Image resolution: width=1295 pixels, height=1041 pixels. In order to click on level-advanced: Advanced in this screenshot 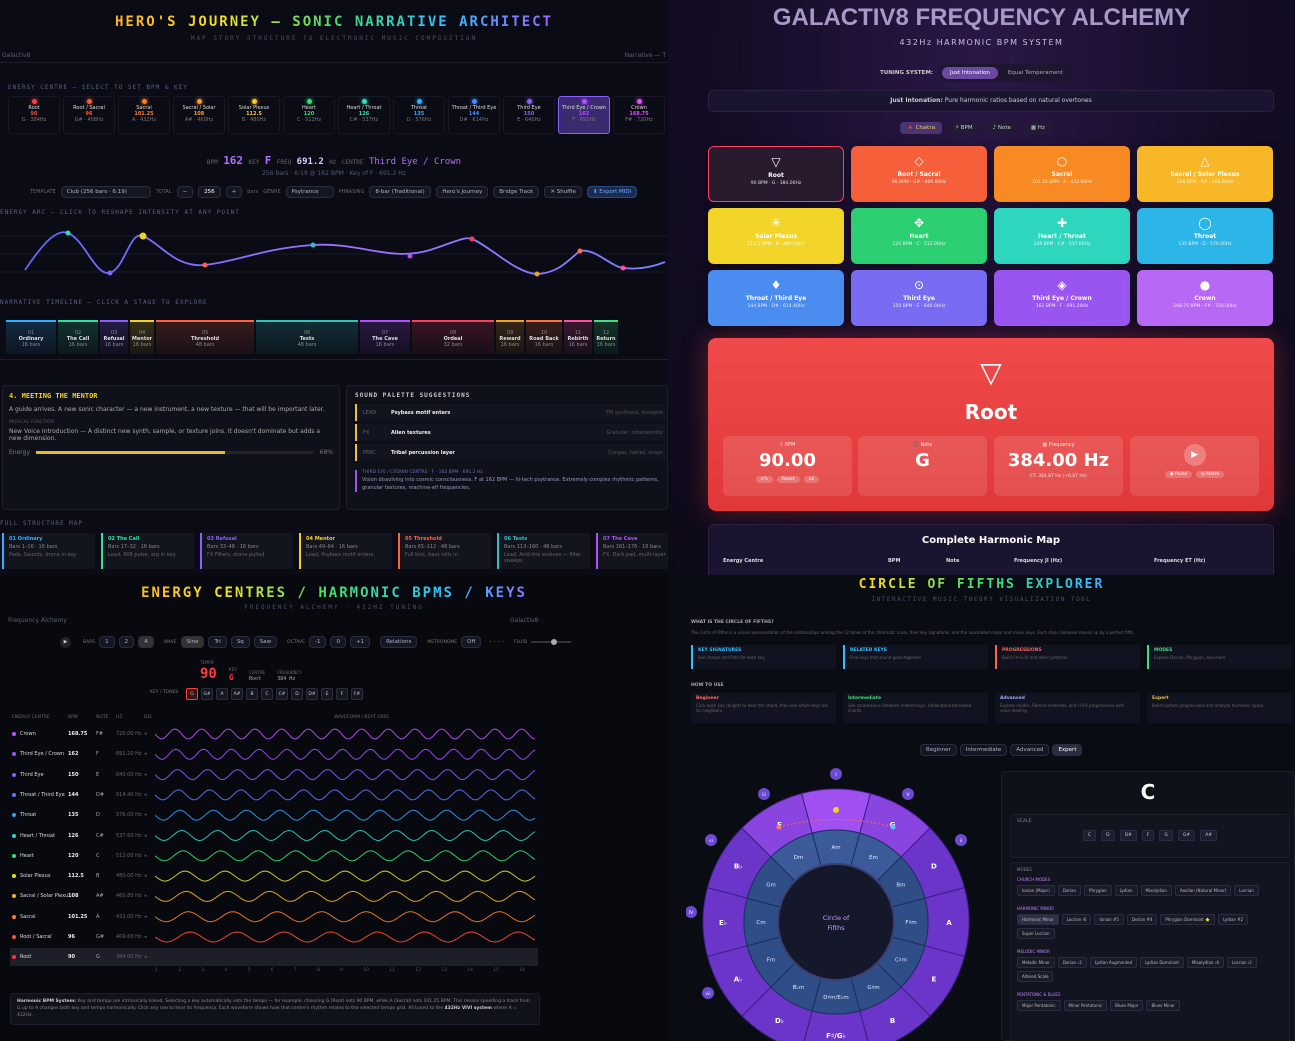, I will do `click(1030, 750)`.